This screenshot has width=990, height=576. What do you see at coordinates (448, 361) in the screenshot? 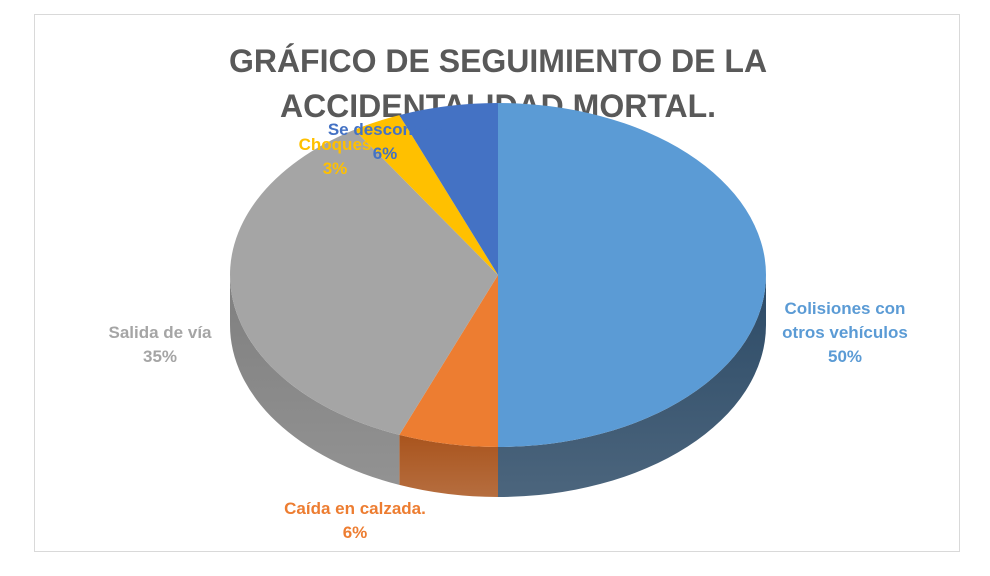
I see `pie-slice-caida` at bounding box center [448, 361].